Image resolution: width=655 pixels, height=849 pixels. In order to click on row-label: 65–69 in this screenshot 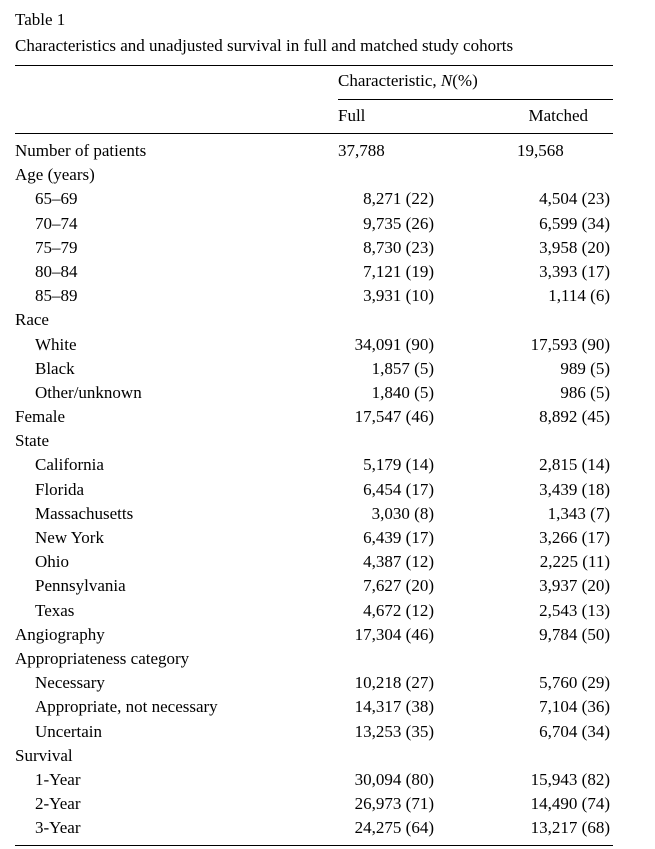, I will do `click(56, 199)`.